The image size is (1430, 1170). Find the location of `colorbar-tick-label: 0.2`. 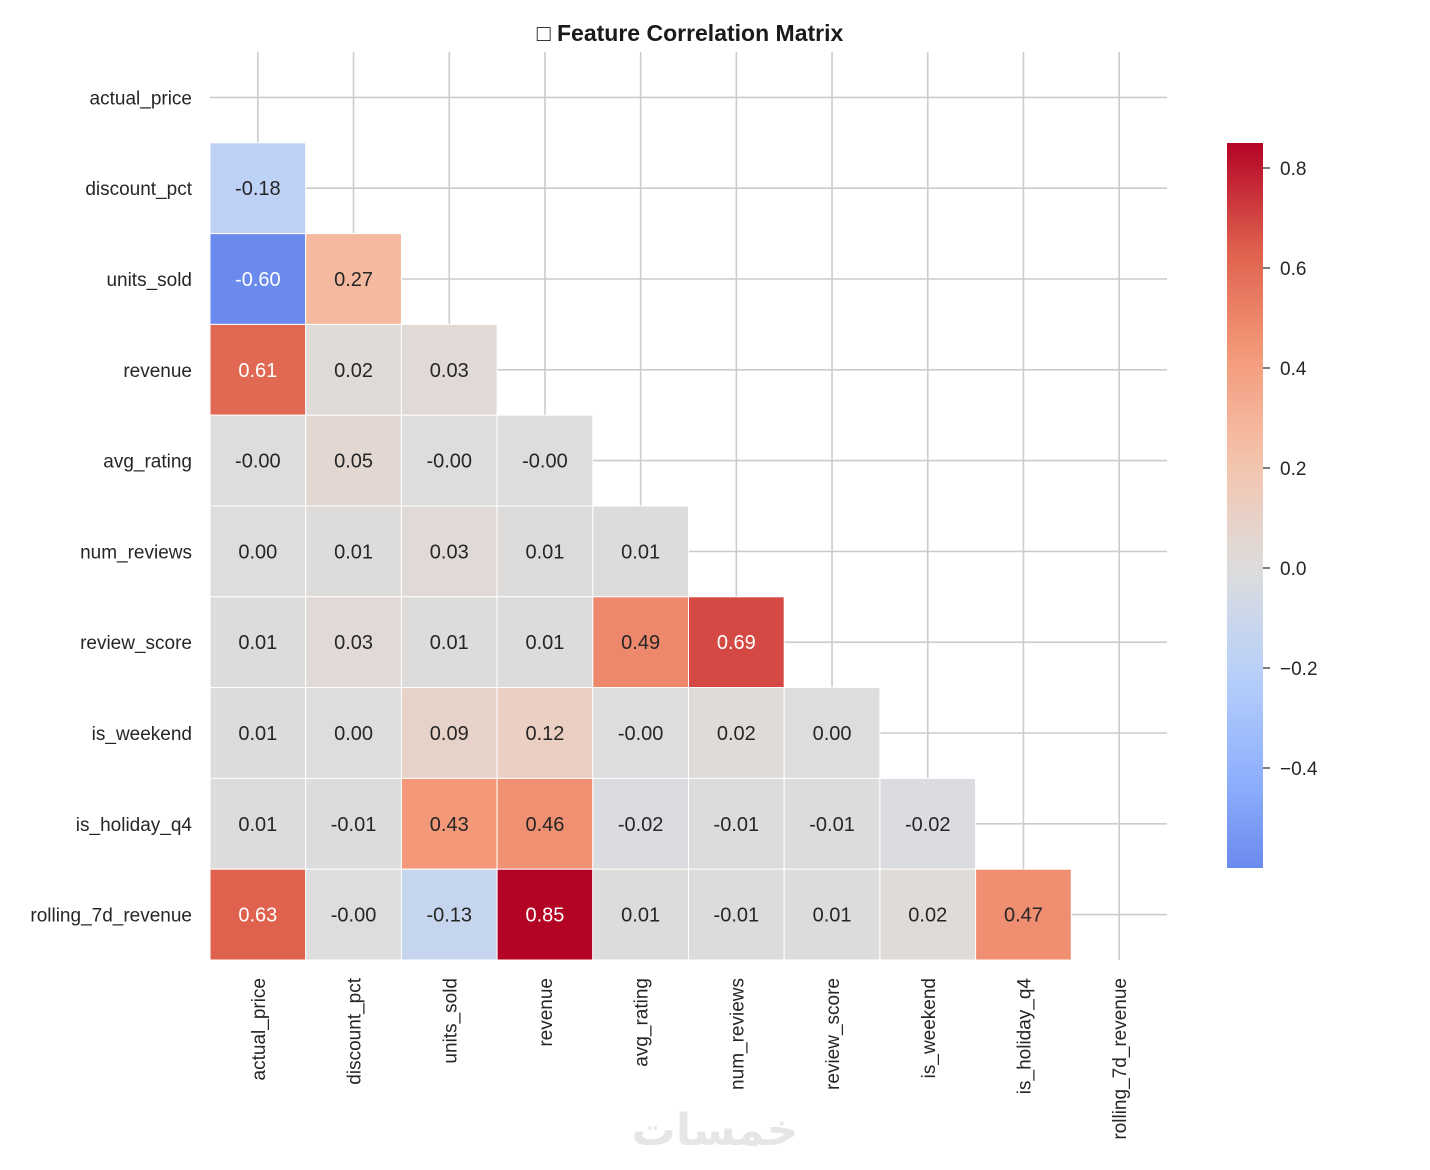

colorbar-tick-label: 0.2 is located at coordinates (1293, 469).